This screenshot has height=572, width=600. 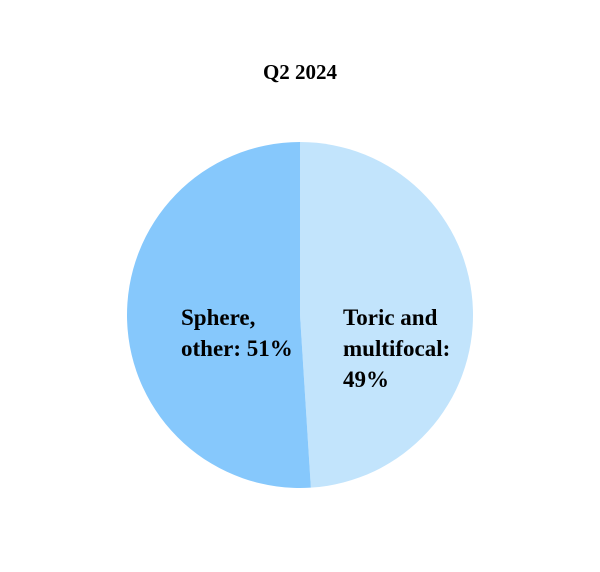 I want to click on slice-label-sphere-other: Sphere, other: 51%, so click(x=237, y=333).